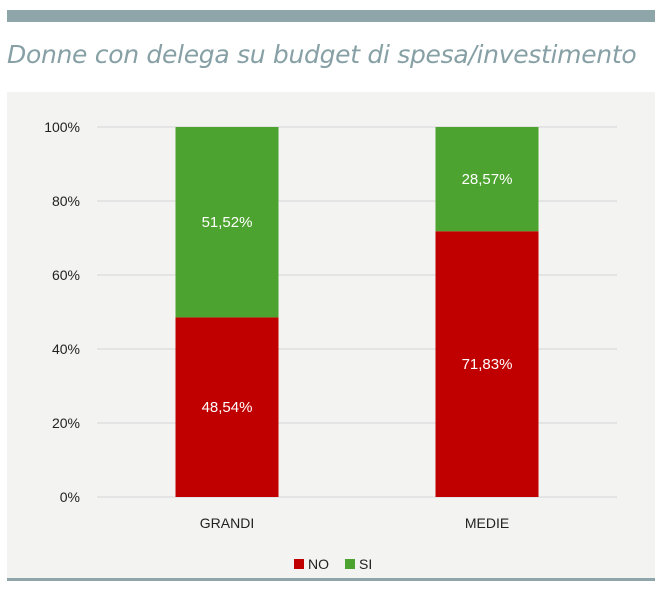 The width and height of the screenshot is (668, 591). What do you see at coordinates (299, 564) in the screenshot?
I see `legend-swatch-no` at bounding box center [299, 564].